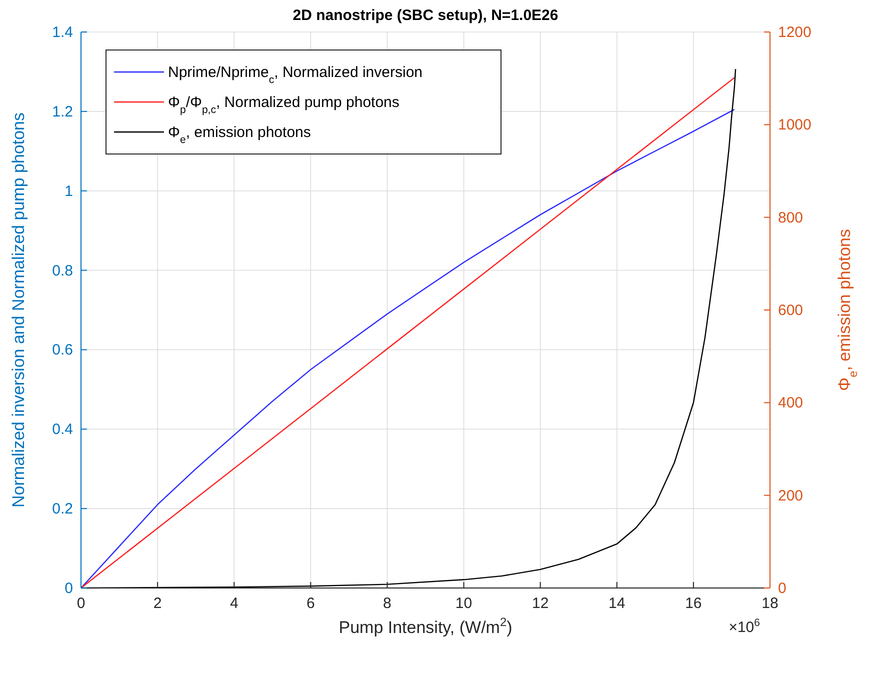 This screenshot has height=673, width=874. What do you see at coordinates (284, 105) in the screenshot?
I see `legend-label: Φ$_{p}$/Φ$_{p,c}$, Normalized pump photons` at bounding box center [284, 105].